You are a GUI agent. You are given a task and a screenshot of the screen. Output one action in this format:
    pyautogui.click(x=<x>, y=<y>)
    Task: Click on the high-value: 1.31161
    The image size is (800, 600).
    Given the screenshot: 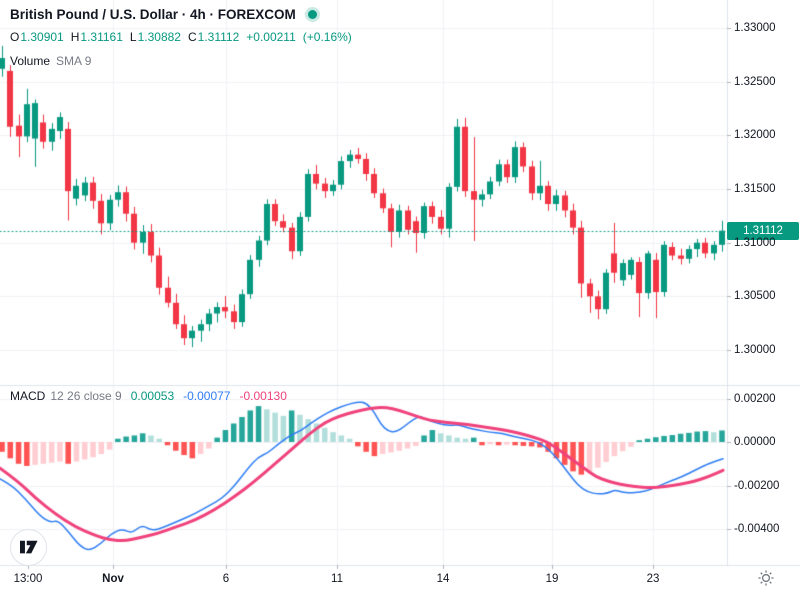 What is the action you would take?
    pyautogui.click(x=101, y=37)
    